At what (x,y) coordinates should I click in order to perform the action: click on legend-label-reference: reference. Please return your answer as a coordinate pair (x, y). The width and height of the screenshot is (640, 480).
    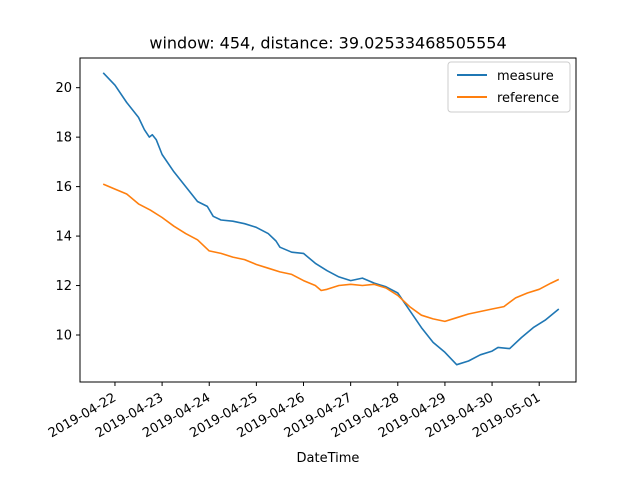
    Looking at the image, I should click on (528, 98).